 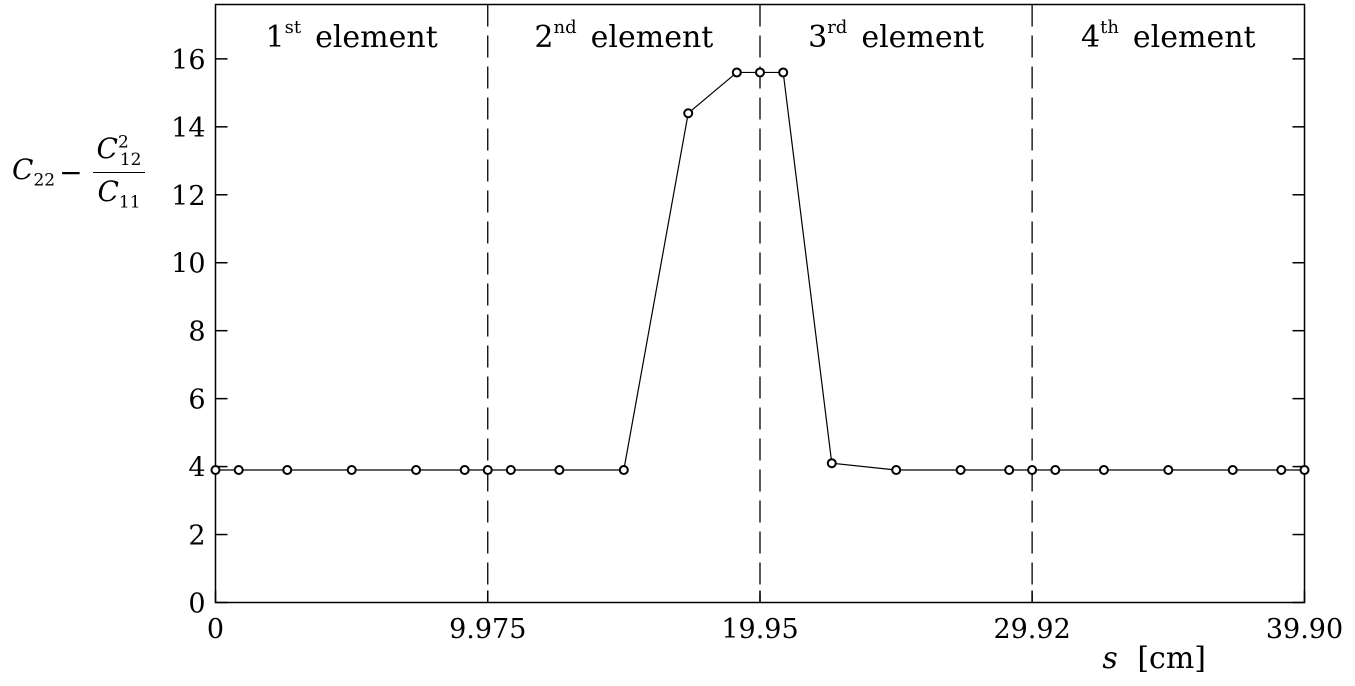 I want to click on y-axis-label: C22 − C212 C11, so click(x=79, y=172).